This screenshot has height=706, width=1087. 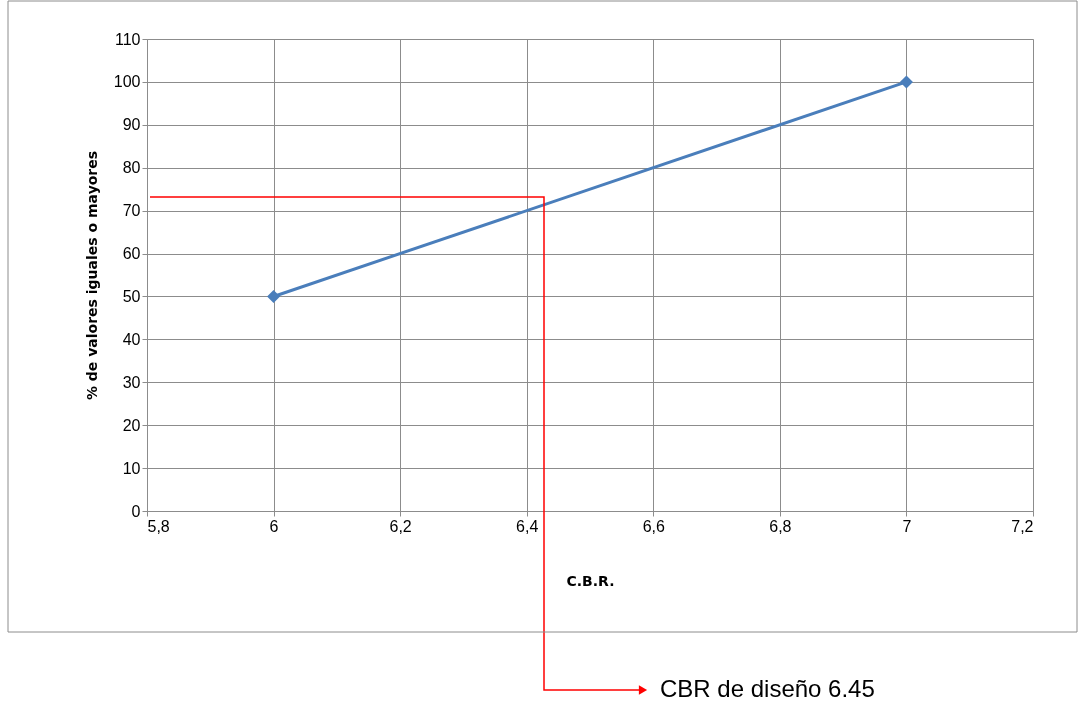 What do you see at coordinates (527, 526) in the screenshot?
I see `x-tick-label: 6,4` at bounding box center [527, 526].